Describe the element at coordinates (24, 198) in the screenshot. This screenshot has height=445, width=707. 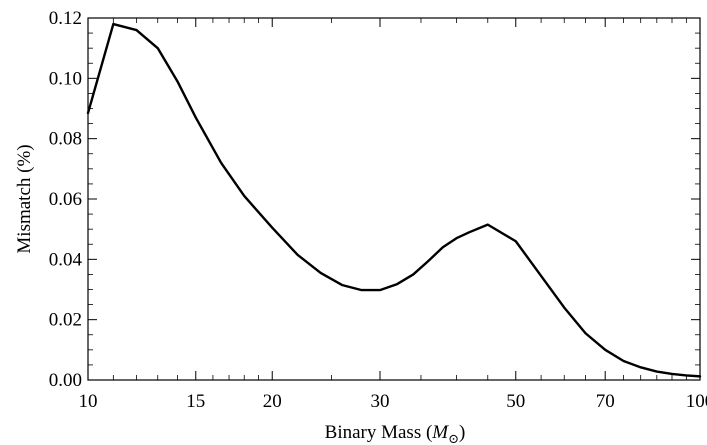
I see `y-axis-title: Mismatch (%)` at that location.